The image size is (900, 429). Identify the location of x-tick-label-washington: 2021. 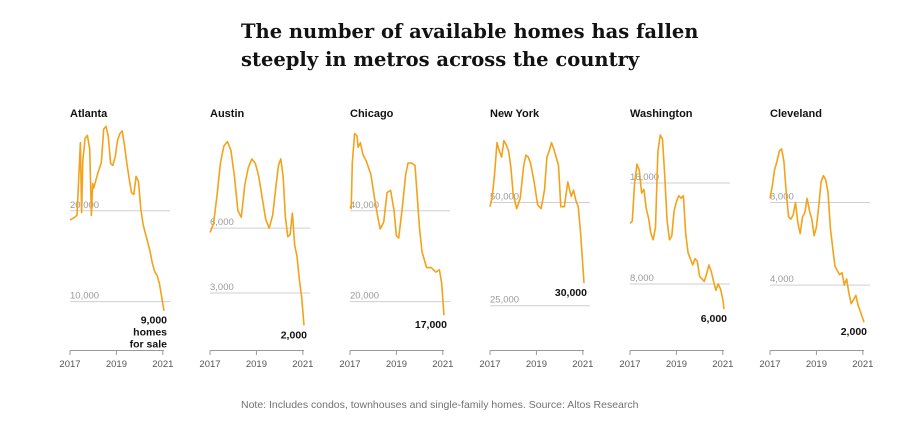
(722, 364).